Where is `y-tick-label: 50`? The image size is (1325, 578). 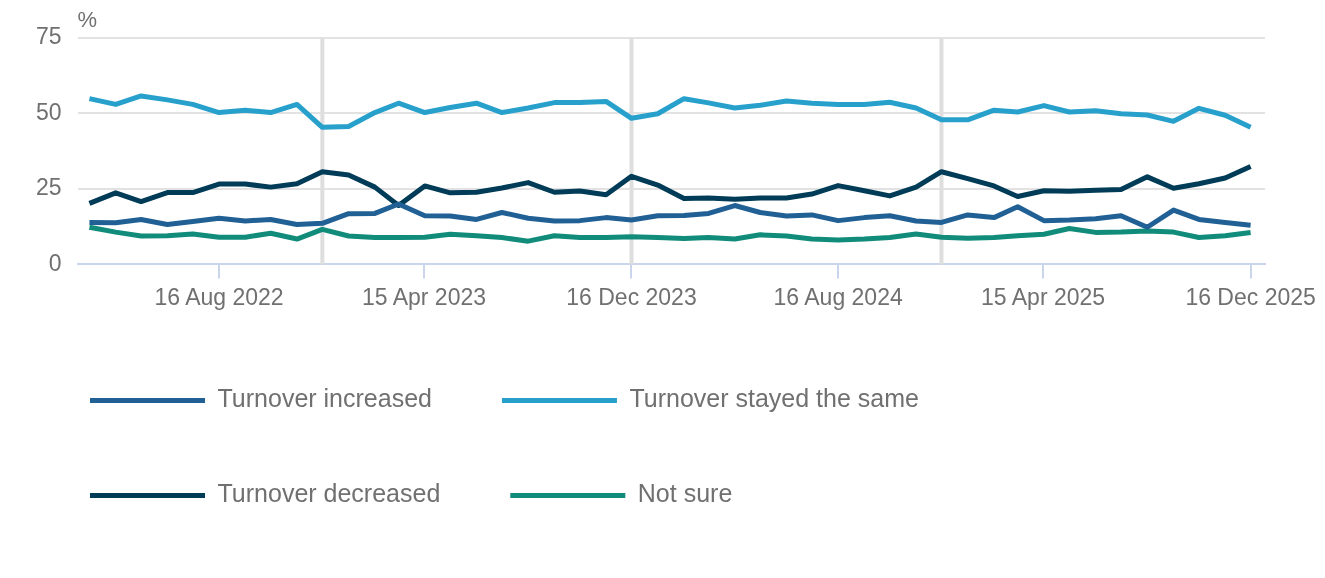
y-tick-label: 50 is located at coordinates (48, 111).